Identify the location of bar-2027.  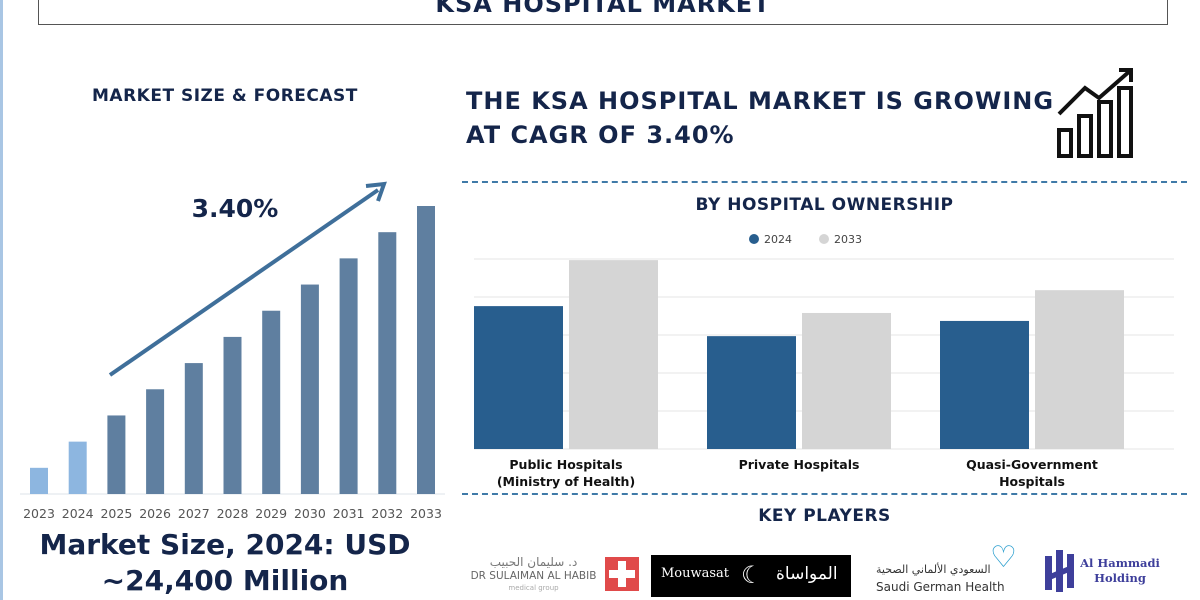
(193, 428).